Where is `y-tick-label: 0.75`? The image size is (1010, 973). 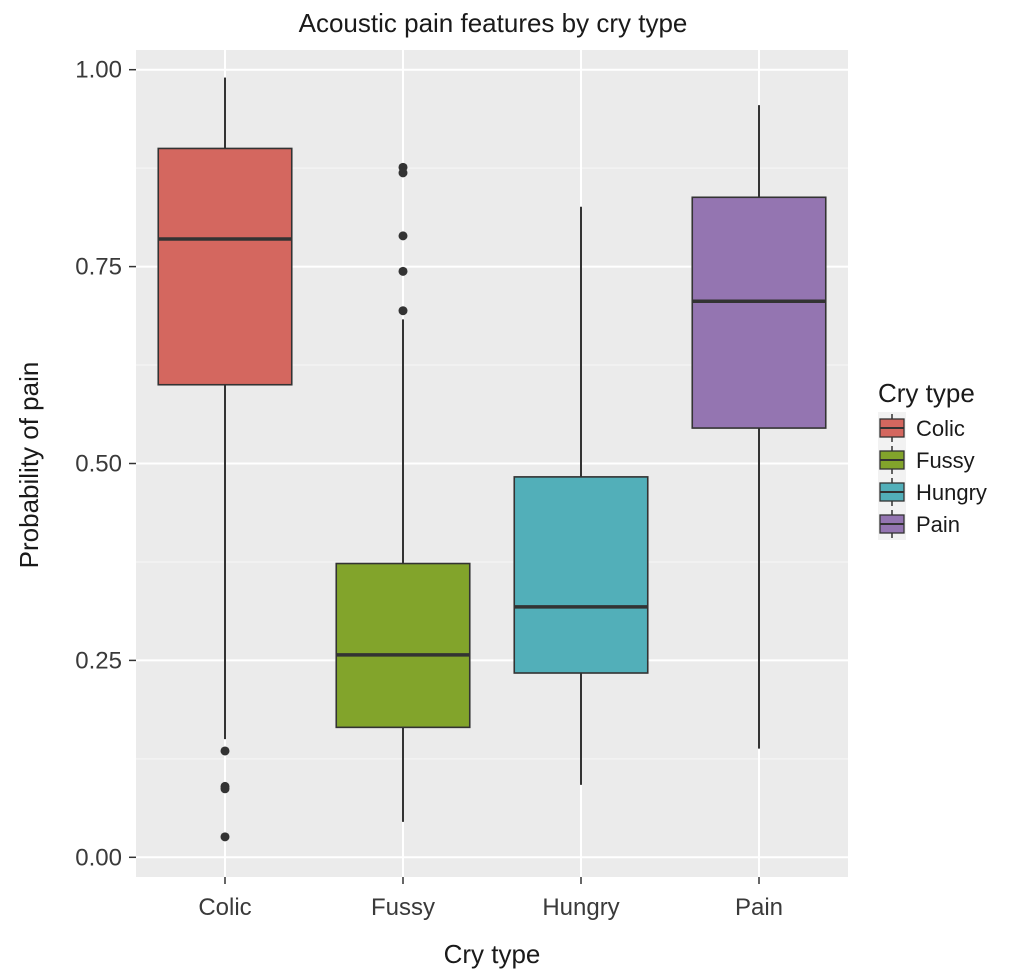 y-tick-label: 0.75 is located at coordinates (98, 267).